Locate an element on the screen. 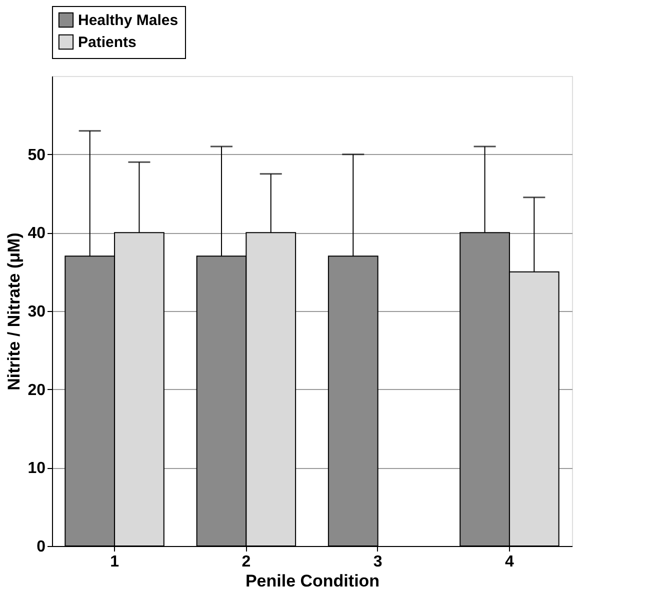  y-tick-label: 0 is located at coordinates (41, 547).